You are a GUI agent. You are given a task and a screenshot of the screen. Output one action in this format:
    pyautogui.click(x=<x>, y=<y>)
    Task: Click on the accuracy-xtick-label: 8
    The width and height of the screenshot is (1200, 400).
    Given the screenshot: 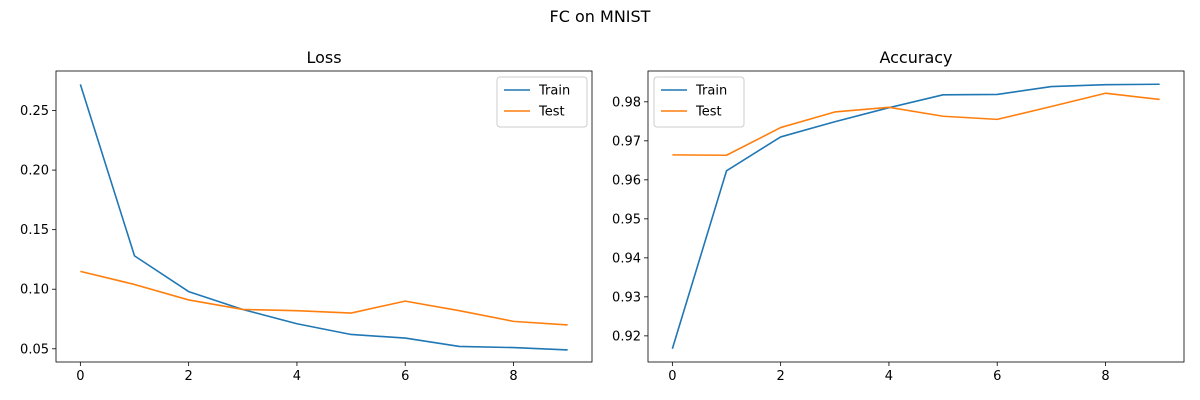 What is the action you would take?
    pyautogui.click(x=1105, y=376)
    